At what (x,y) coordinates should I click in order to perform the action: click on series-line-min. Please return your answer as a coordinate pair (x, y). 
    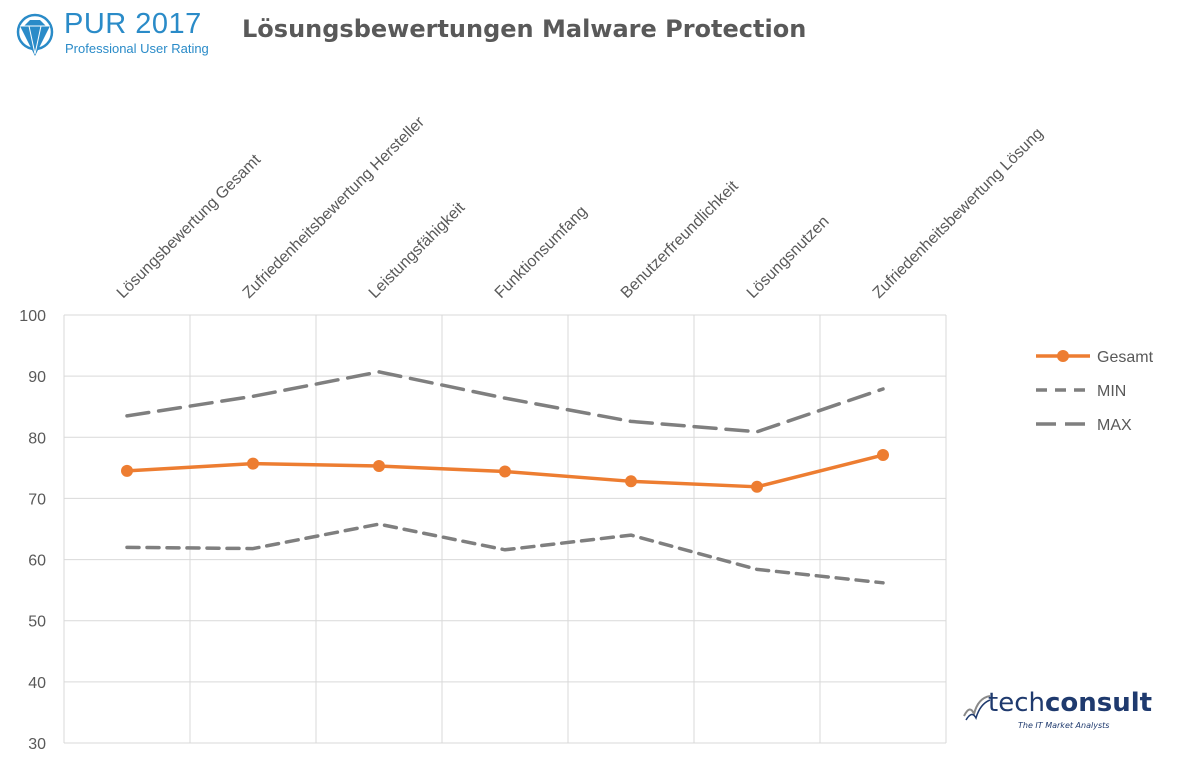
    Looking at the image, I should click on (505, 553).